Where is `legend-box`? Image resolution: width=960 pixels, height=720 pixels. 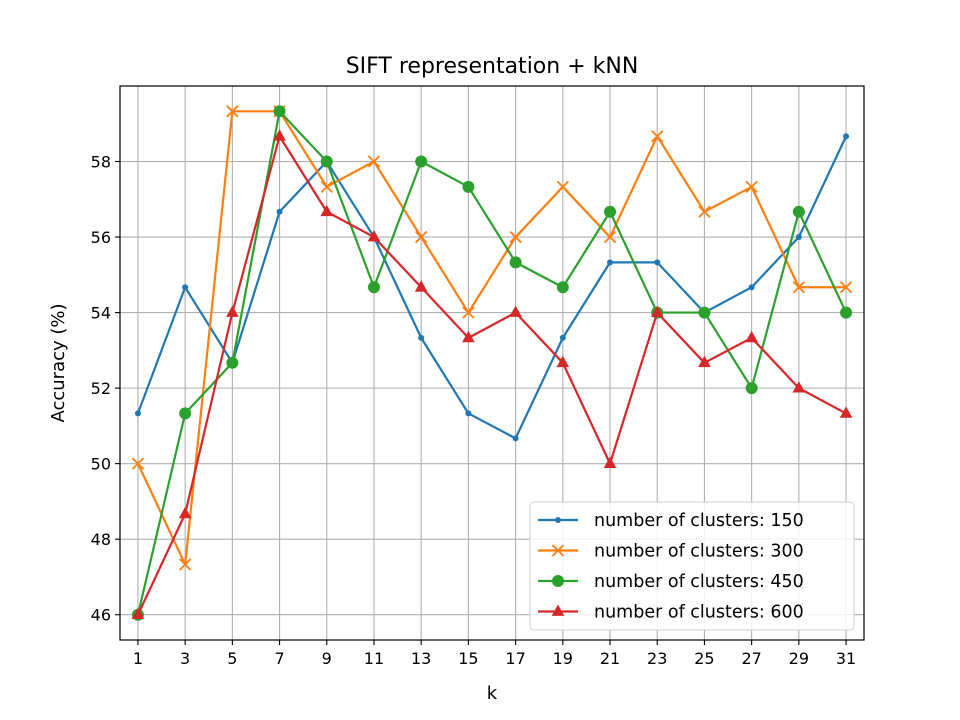 legend-box is located at coordinates (692, 566).